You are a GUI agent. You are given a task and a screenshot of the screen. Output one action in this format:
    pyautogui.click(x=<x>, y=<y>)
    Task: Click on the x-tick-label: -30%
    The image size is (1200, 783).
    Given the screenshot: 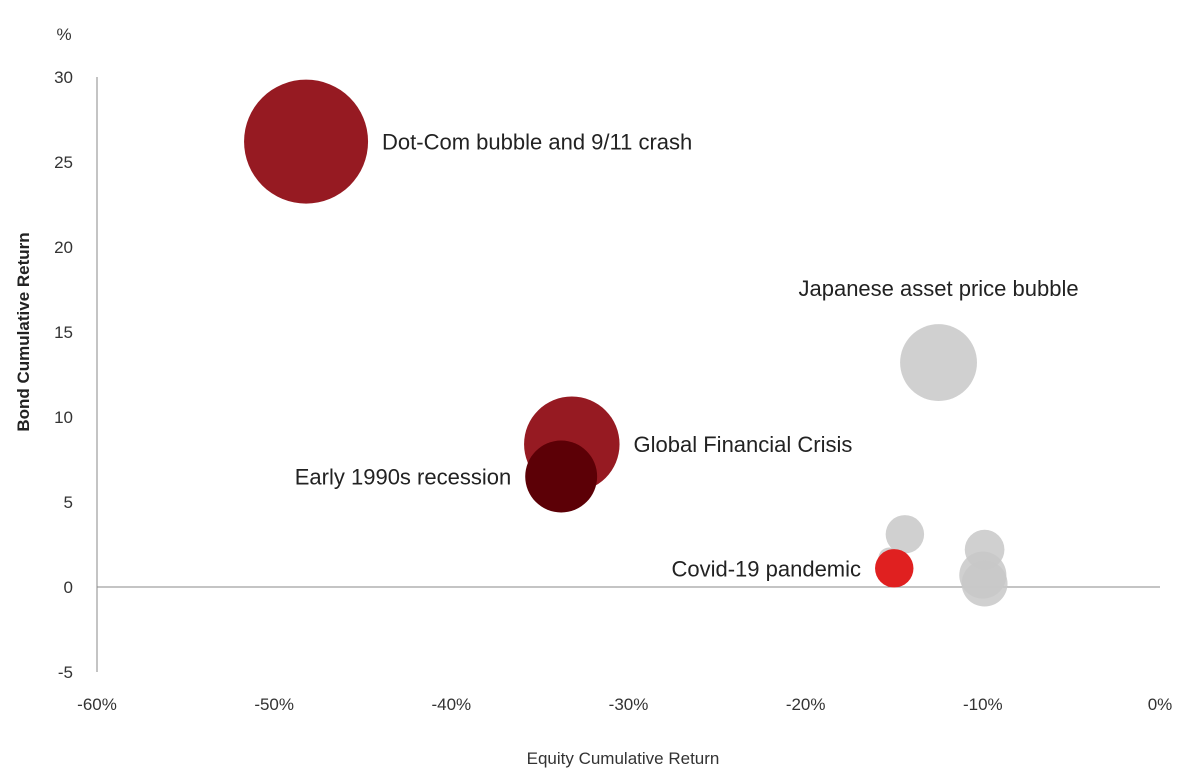 What is the action you would take?
    pyautogui.click(x=629, y=704)
    